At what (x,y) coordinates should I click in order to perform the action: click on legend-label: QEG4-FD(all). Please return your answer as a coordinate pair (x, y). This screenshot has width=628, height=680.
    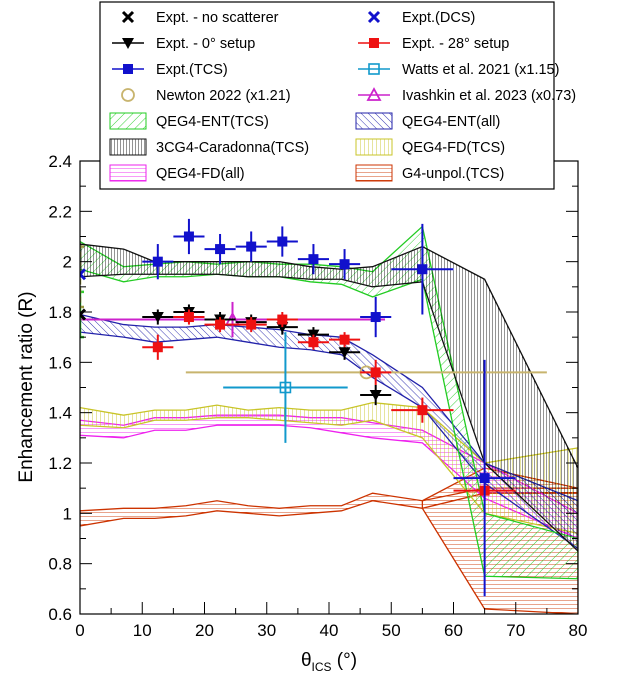
    Looking at the image, I should click on (200, 174).